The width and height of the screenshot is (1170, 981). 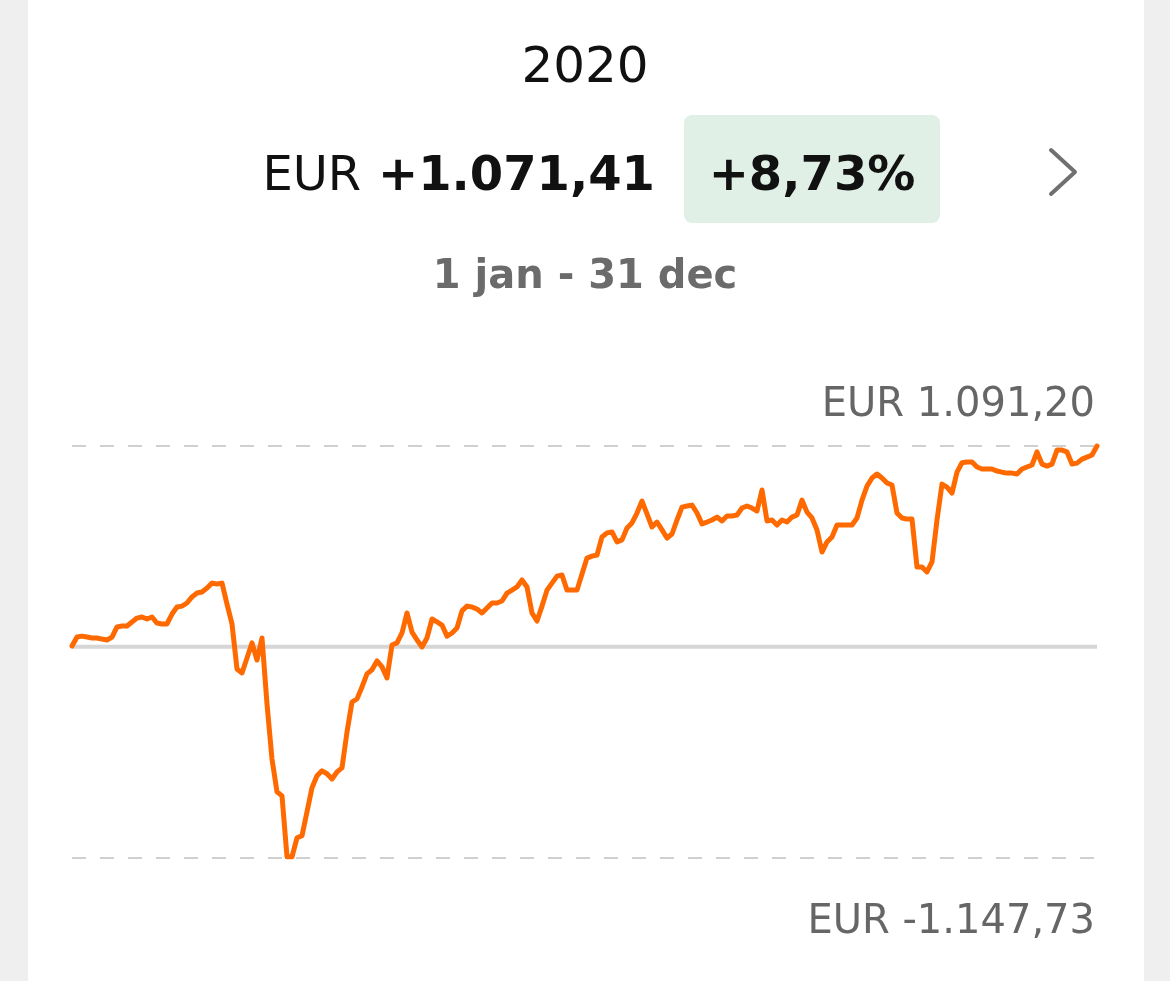 What do you see at coordinates (958, 402) in the screenshot?
I see `ref-line-label: EUR 1.091,20` at bounding box center [958, 402].